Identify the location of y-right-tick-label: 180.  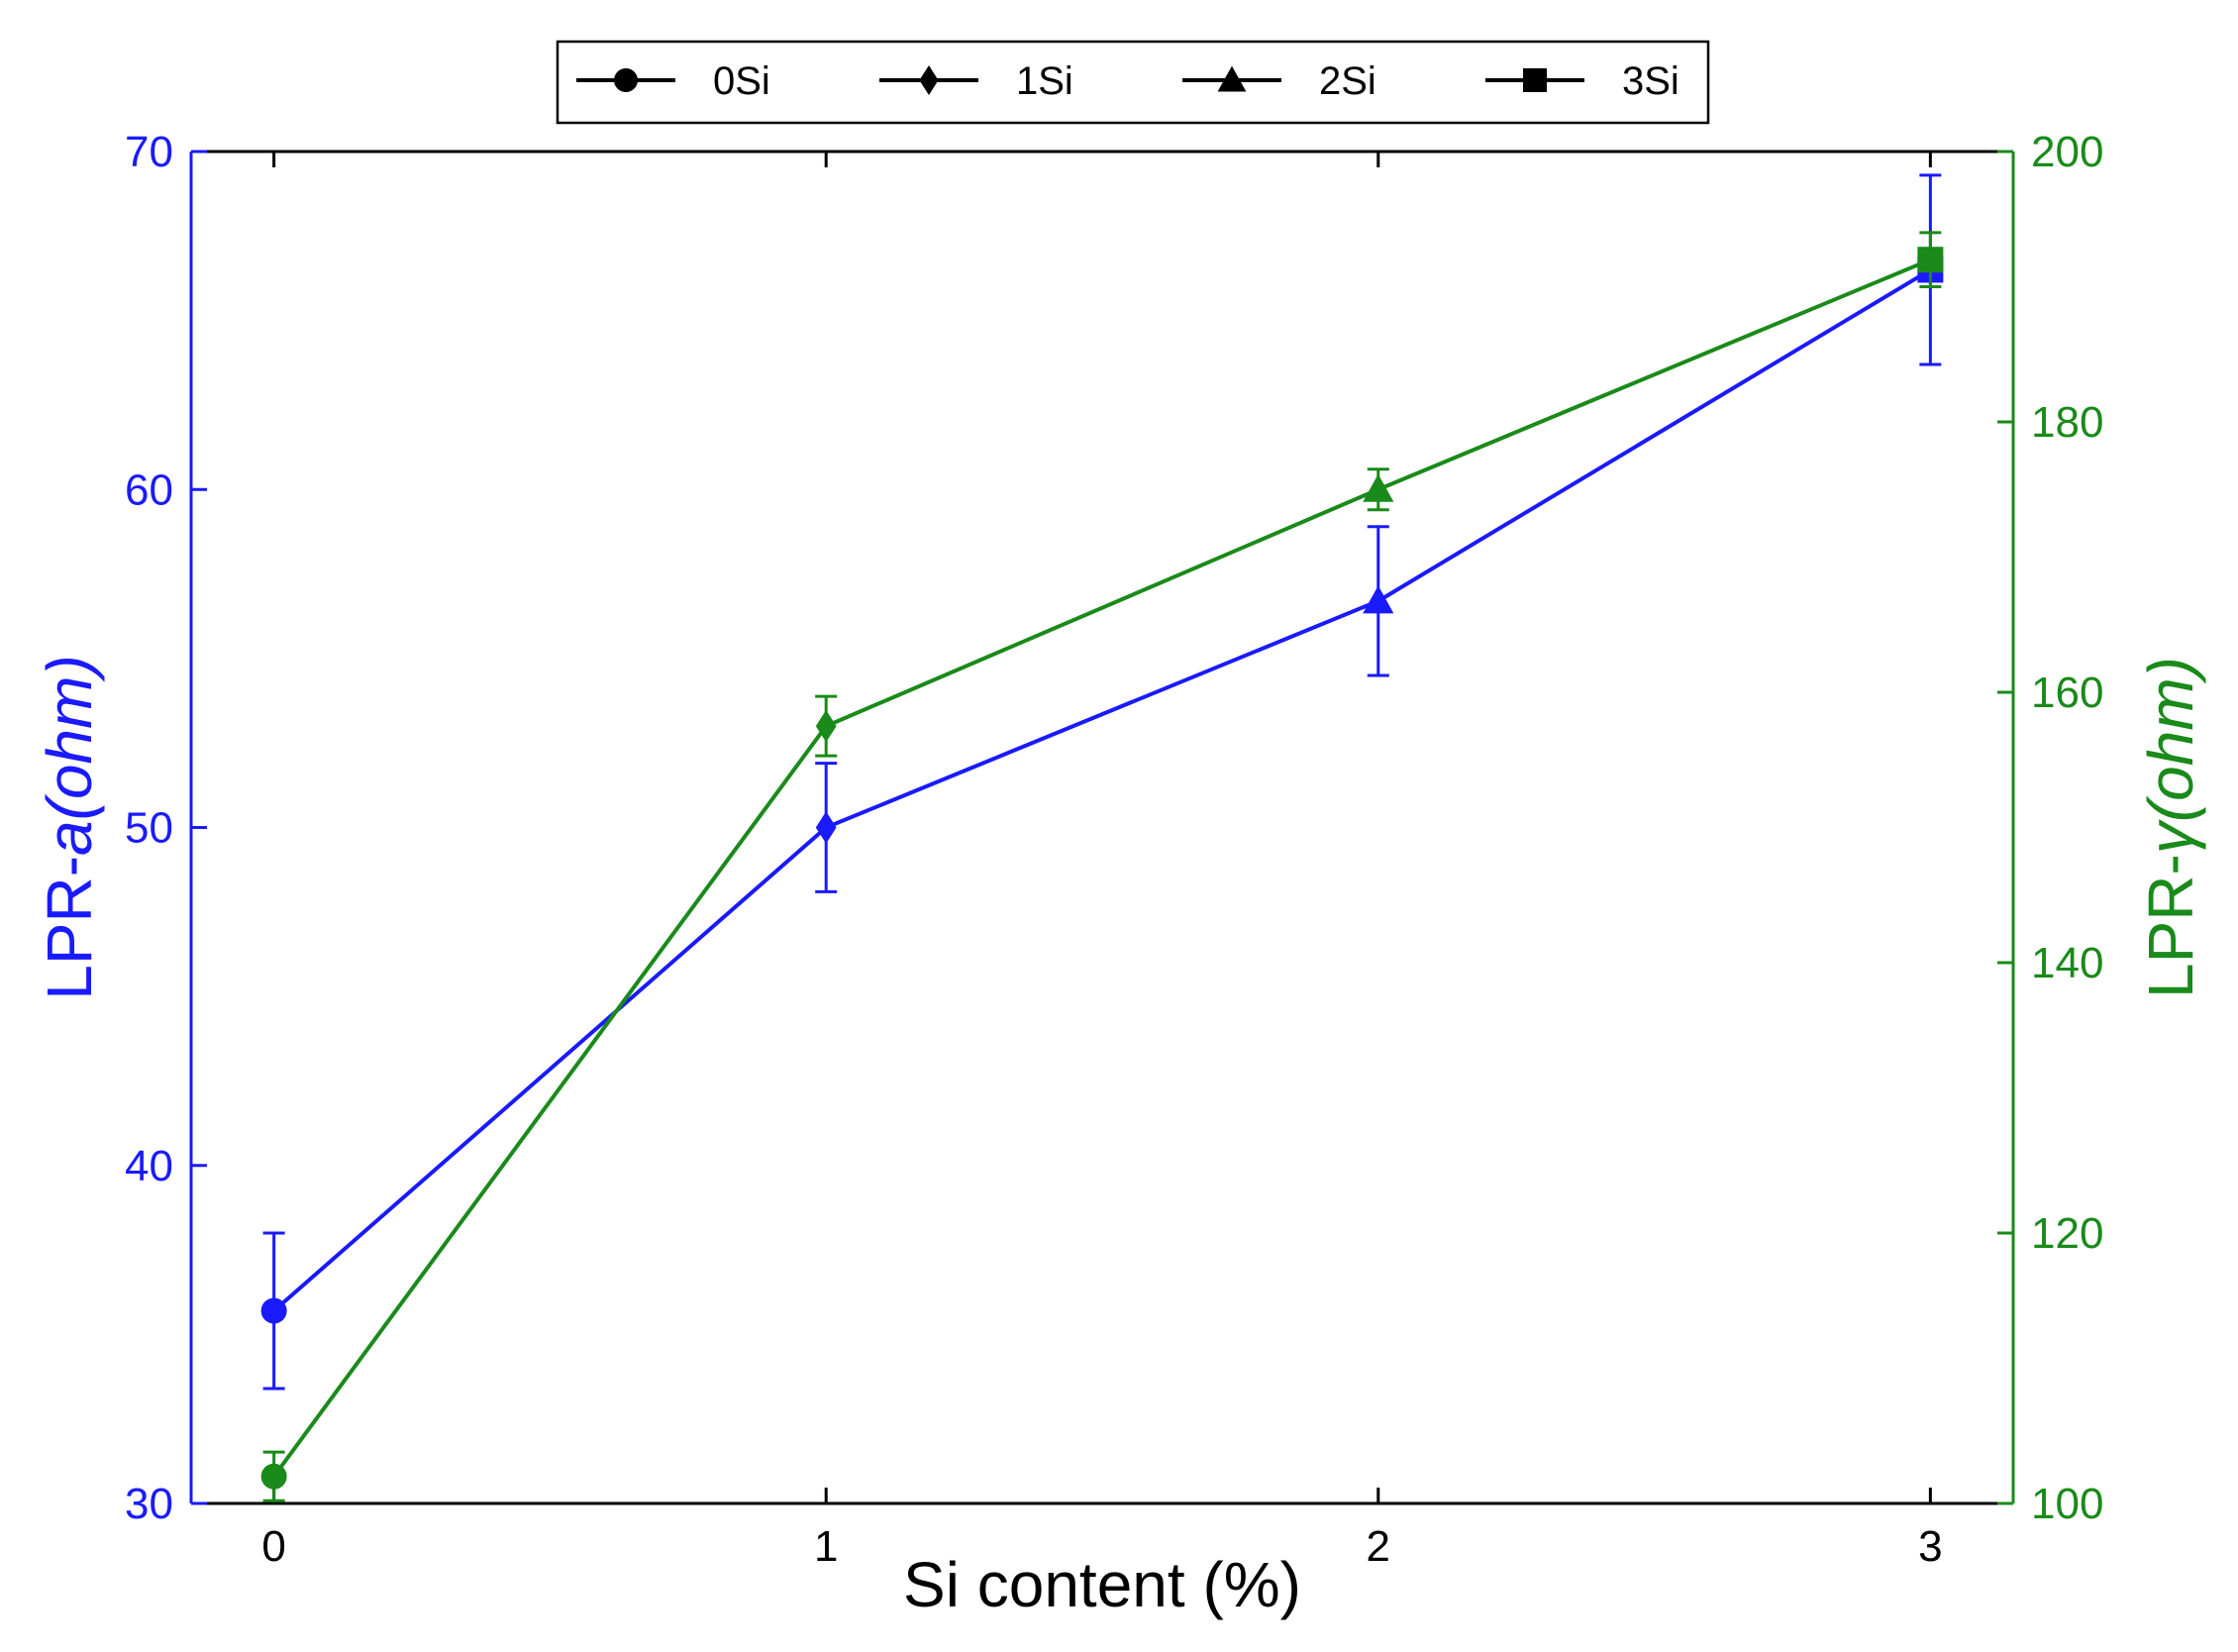
(2067, 422).